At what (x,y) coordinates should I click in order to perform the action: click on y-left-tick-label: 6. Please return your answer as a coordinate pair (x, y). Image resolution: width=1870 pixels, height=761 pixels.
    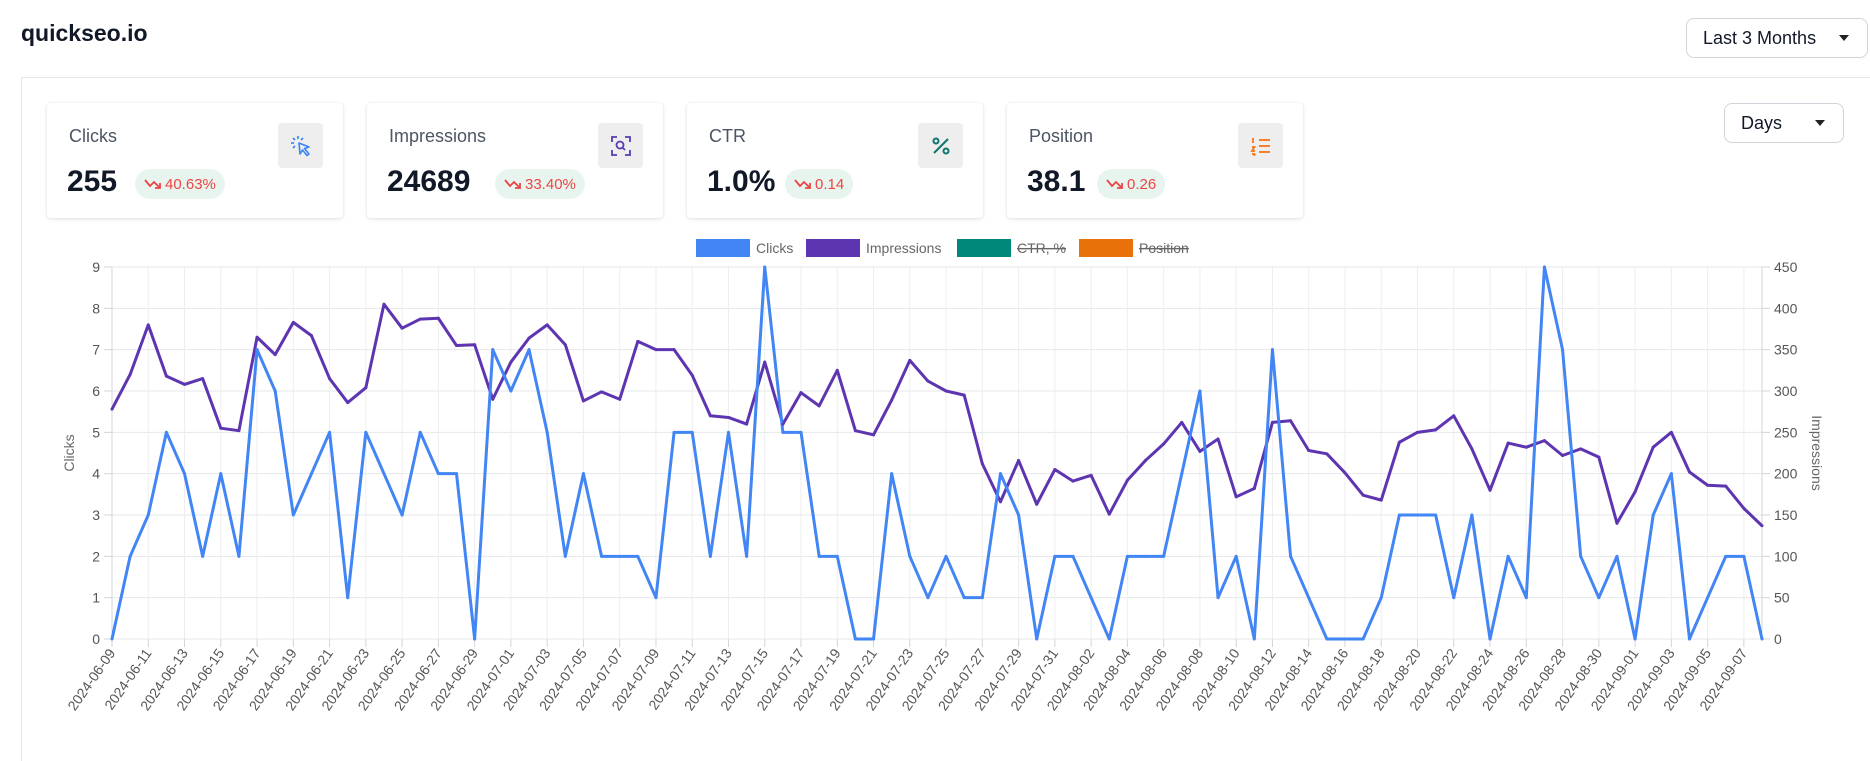
    Looking at the image, I should click on (96, 391).